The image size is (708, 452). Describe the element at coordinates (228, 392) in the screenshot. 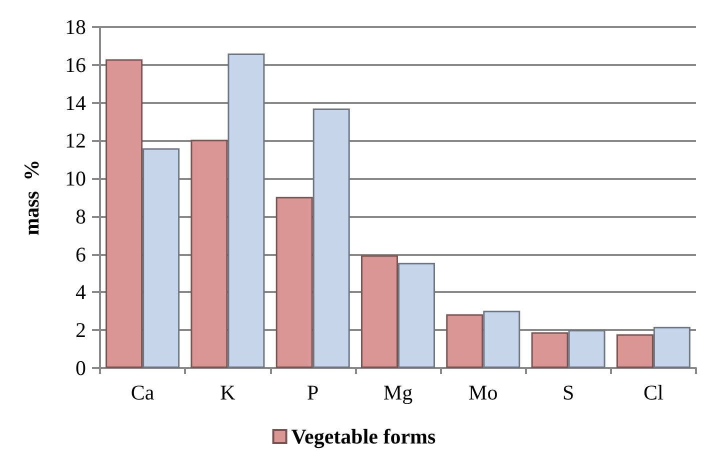

I see `x-tick-label: K` at that location.